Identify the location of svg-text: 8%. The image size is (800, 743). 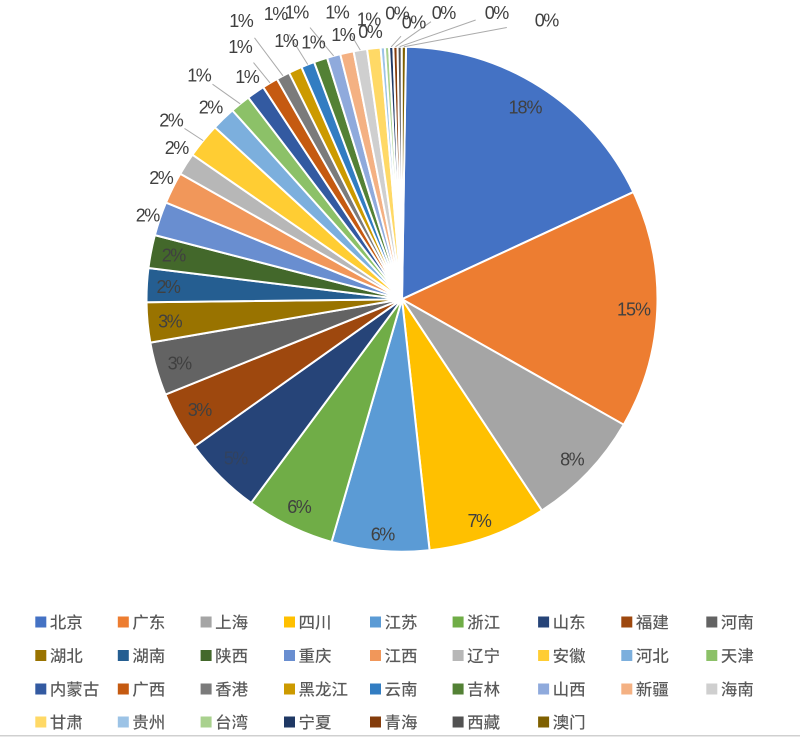
(572, 459).